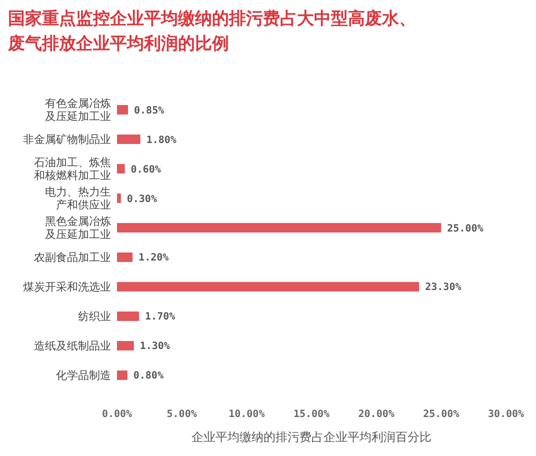  I want to click on x-tick-label: 30.00%, so click(506, 414).